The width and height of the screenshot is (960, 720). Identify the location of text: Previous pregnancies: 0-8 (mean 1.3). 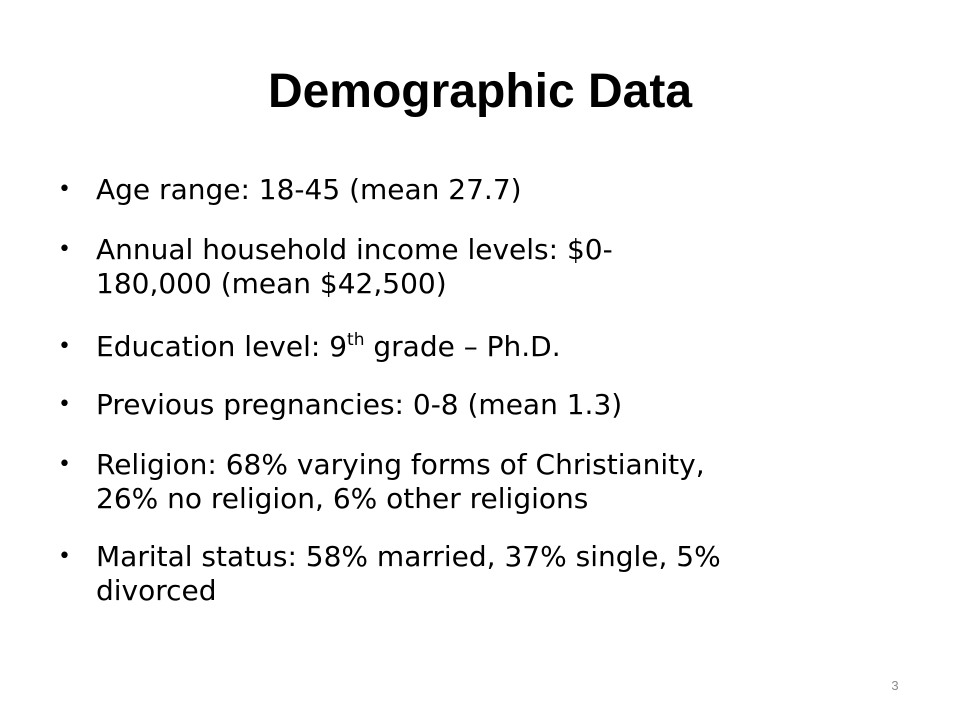
(359, 404).